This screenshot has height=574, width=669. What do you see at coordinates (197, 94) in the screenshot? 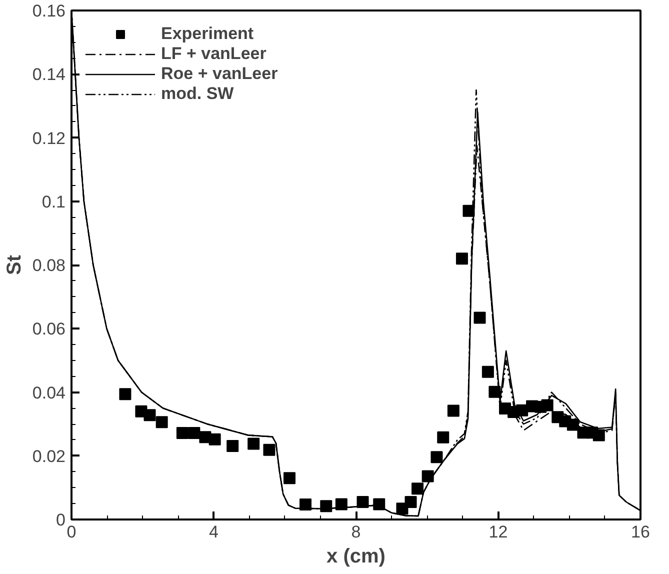
I see `legend-label: mod. SW` at bounding box center [197, 94].